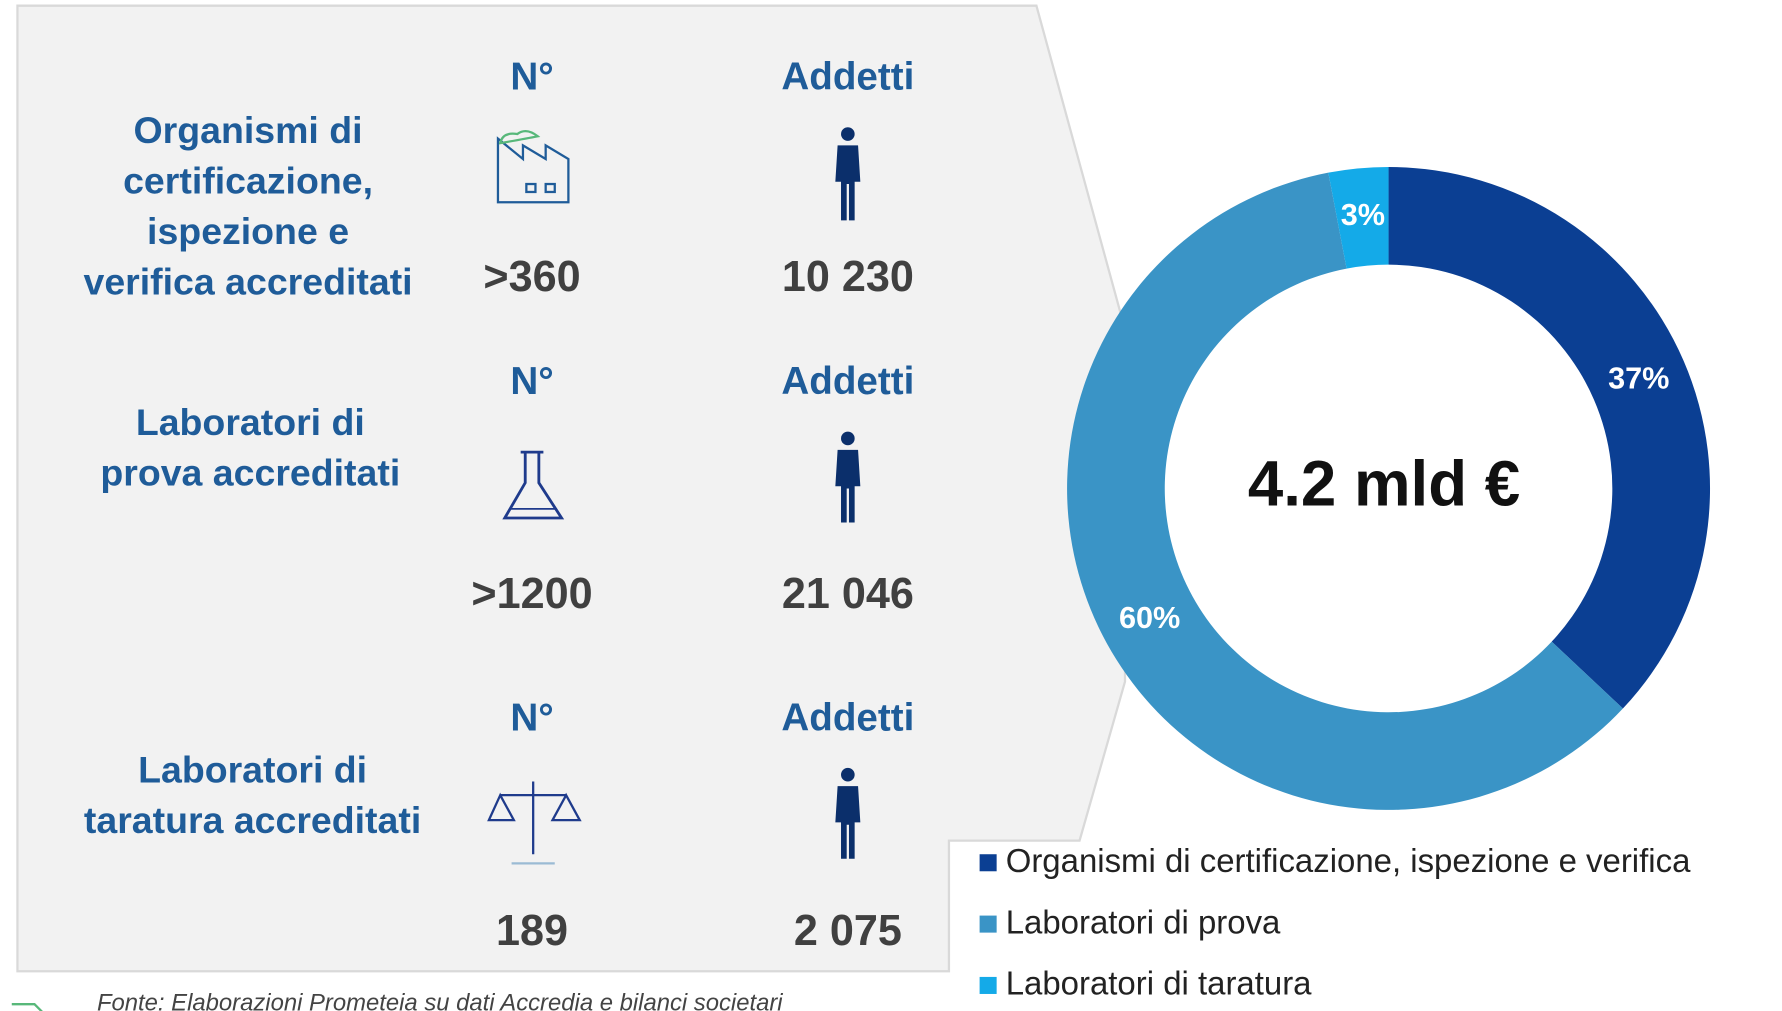 Image resolution: width=1782 pixels, height=1011 pixels. What do you see at coordinates (531, 277) in the screenshot?
I see `count: >360` at bounding box center [531, 277].